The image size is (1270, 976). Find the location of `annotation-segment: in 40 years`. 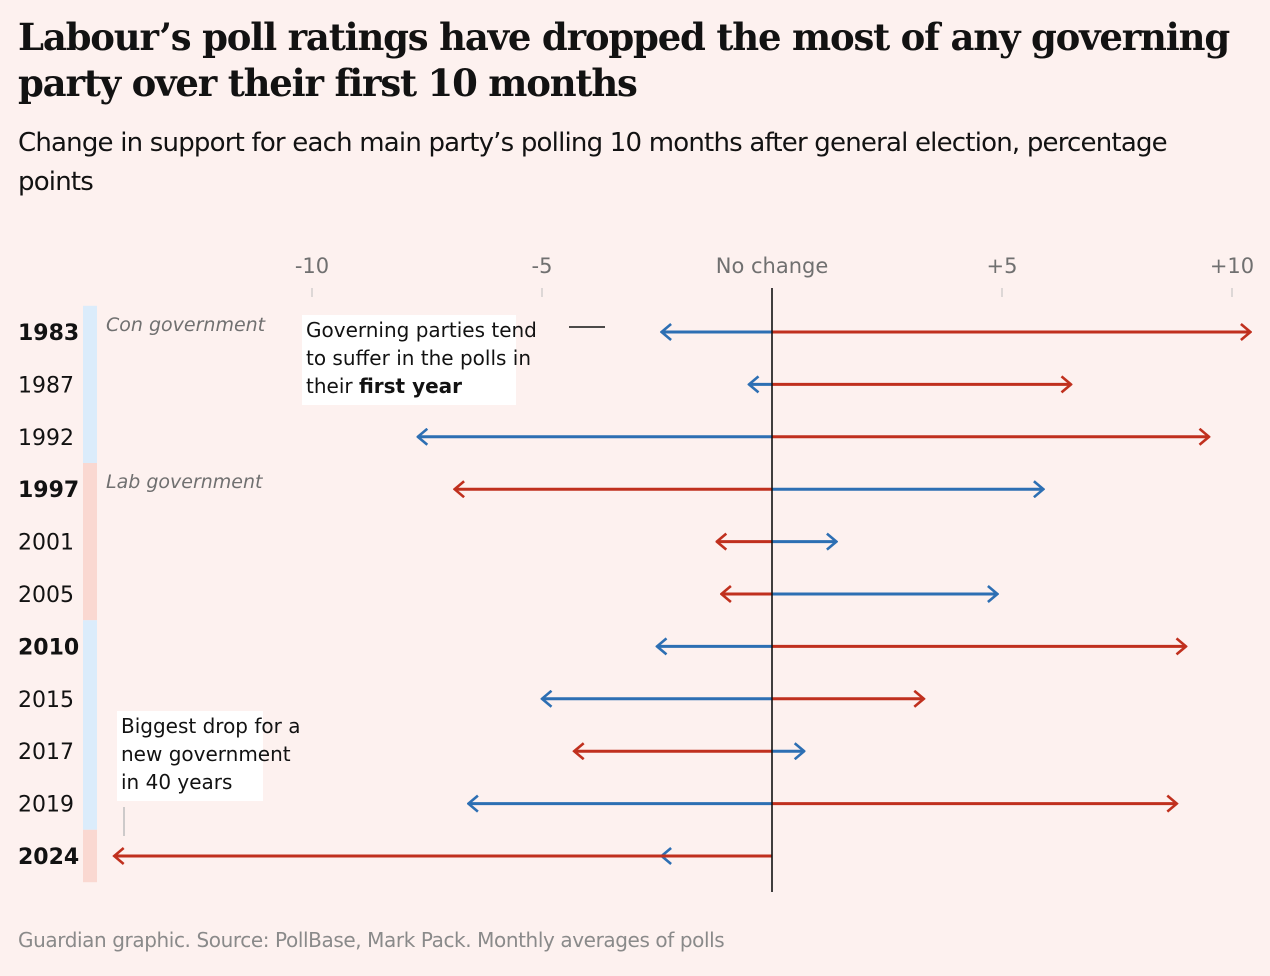

annotation-segment: in 40 years is located at coordinates (176, 782).